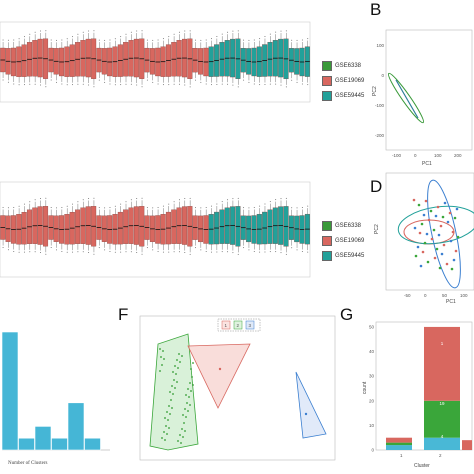 The image size is (474, 474). I want to click on legend-item: GSE59445, so click(343, 96).